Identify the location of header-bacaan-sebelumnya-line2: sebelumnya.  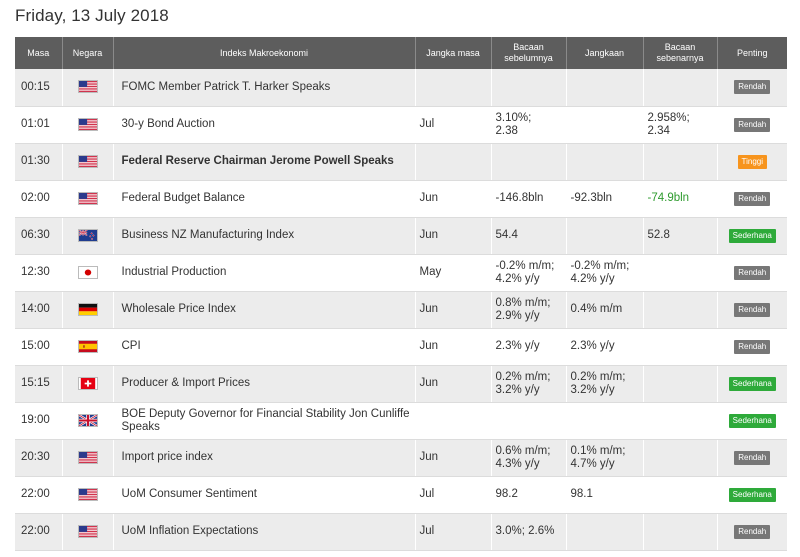
(528, 58).